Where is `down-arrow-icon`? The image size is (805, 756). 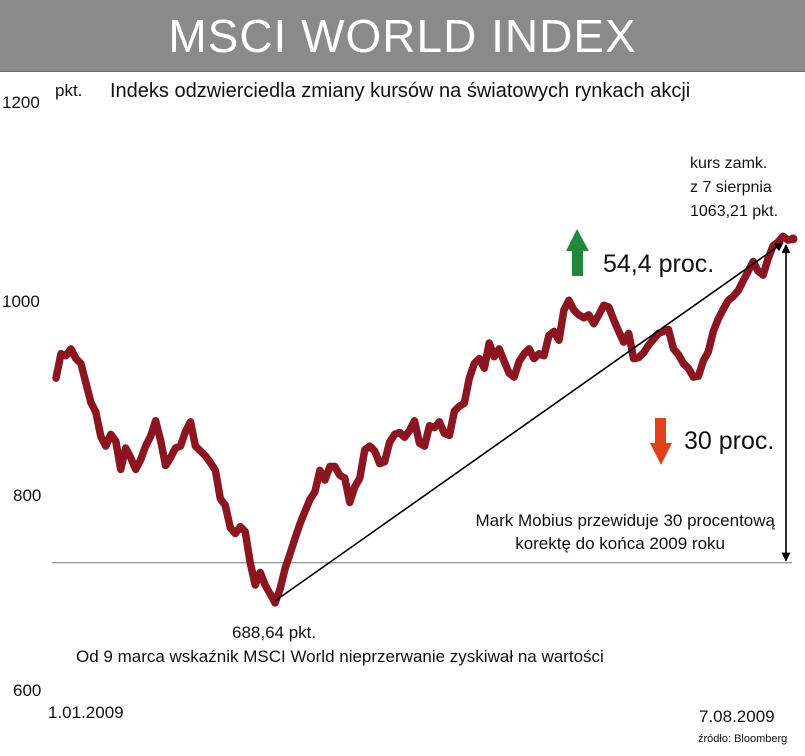
down-arrow-icon is located at coordinates (661, 441).